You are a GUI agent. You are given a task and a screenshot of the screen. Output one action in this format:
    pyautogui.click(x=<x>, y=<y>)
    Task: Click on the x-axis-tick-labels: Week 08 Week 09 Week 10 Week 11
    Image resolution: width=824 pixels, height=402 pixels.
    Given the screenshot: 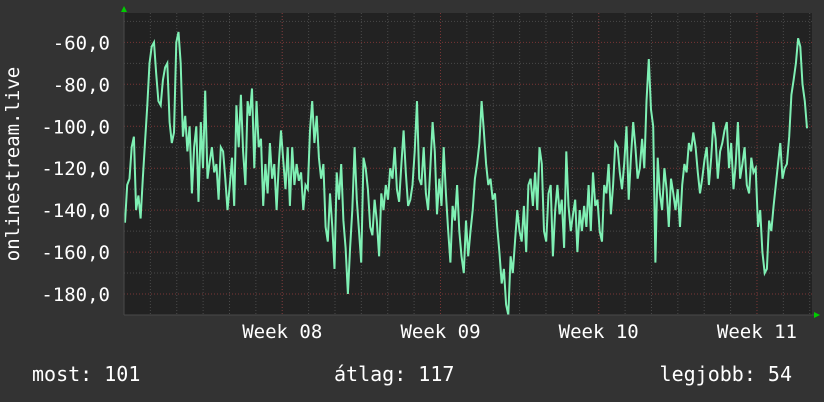 What is the action you would take?
    pyautogui.click(x=519, y=332)
    